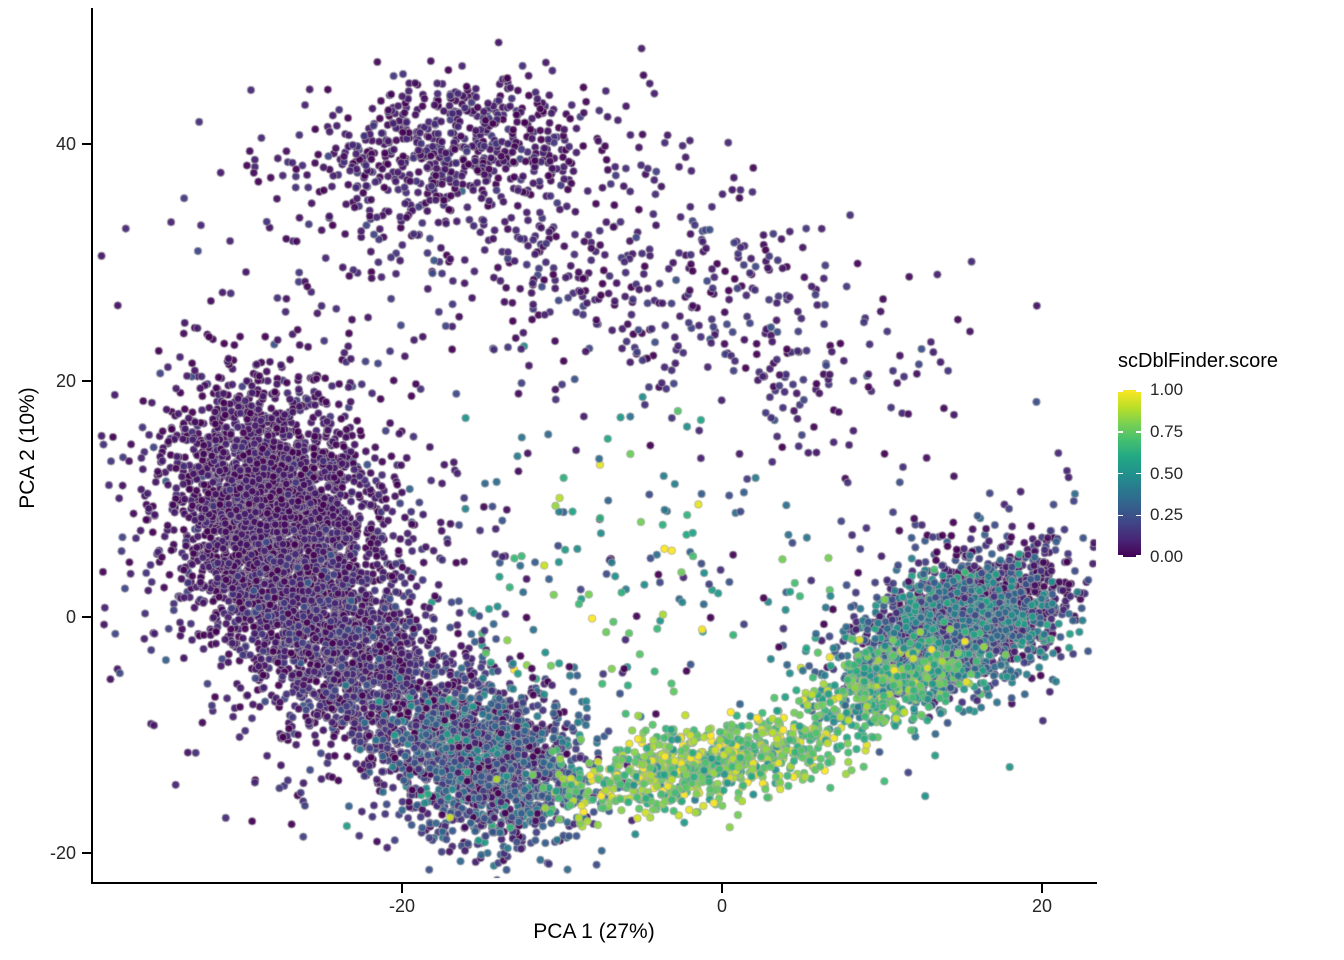 The height and width of the screenshot is (960, 1344). Describe the element at coordinates (70, 617) in the screenshot. I see `y-tick-label: 0` at that location.